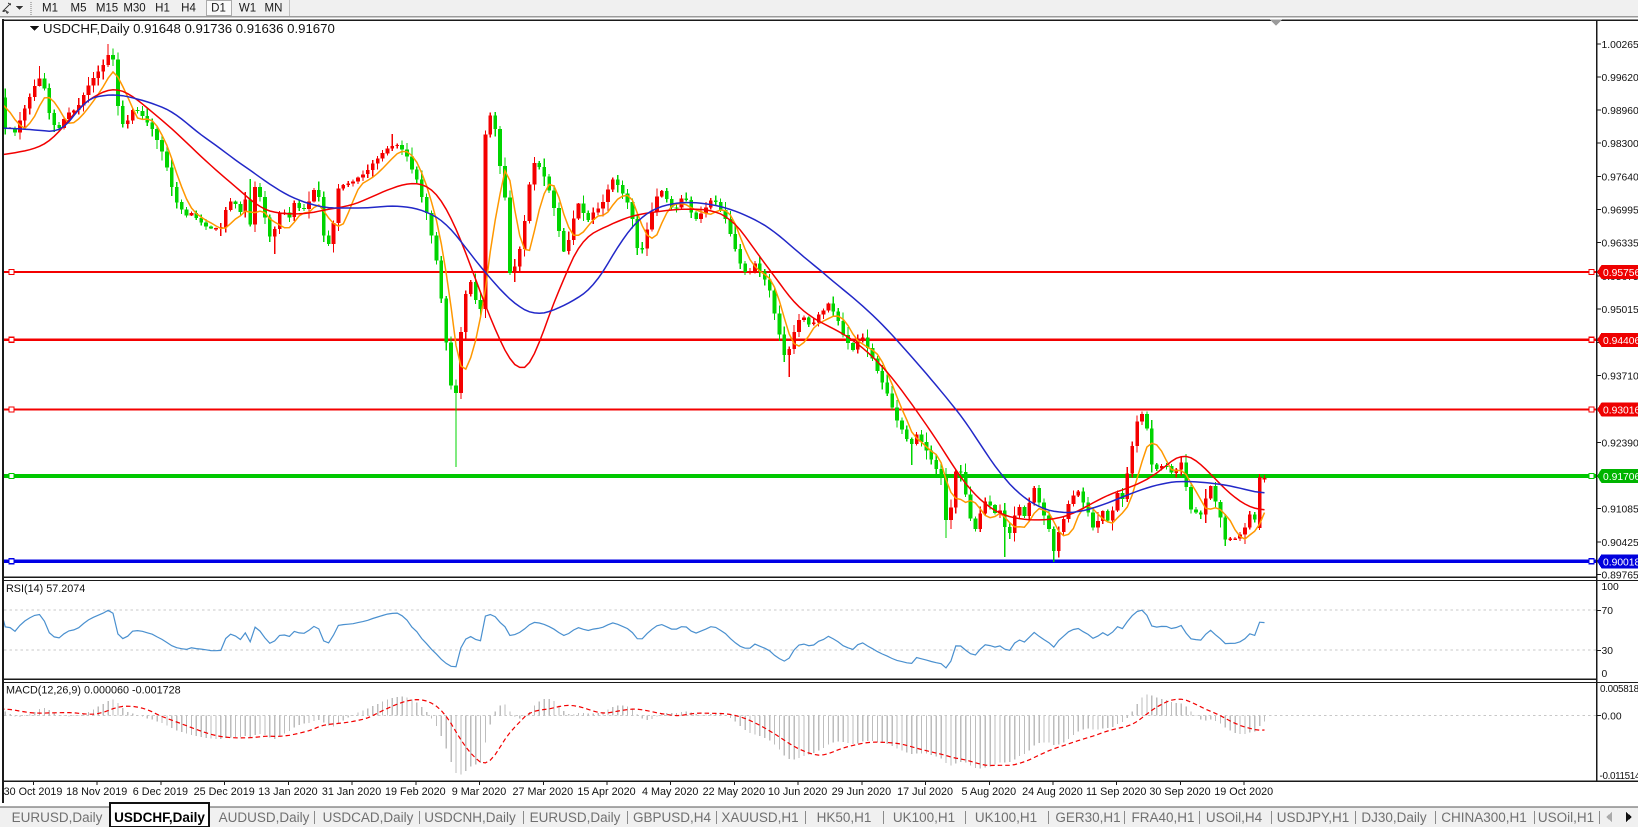 This screenshot has width=1638, height=827. What do you see at coordinates (1620, 510) in the screenshot?
I see `svg-text: 0.91085` at bounding box center [1620, 510].